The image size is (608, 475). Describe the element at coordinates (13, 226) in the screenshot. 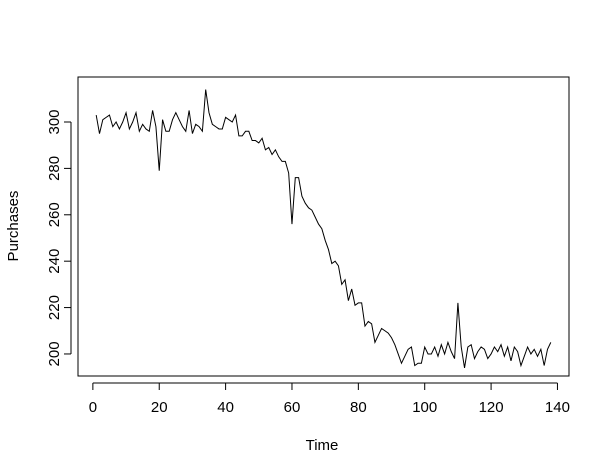

I see `y-axis-label: Purchases` at that location.